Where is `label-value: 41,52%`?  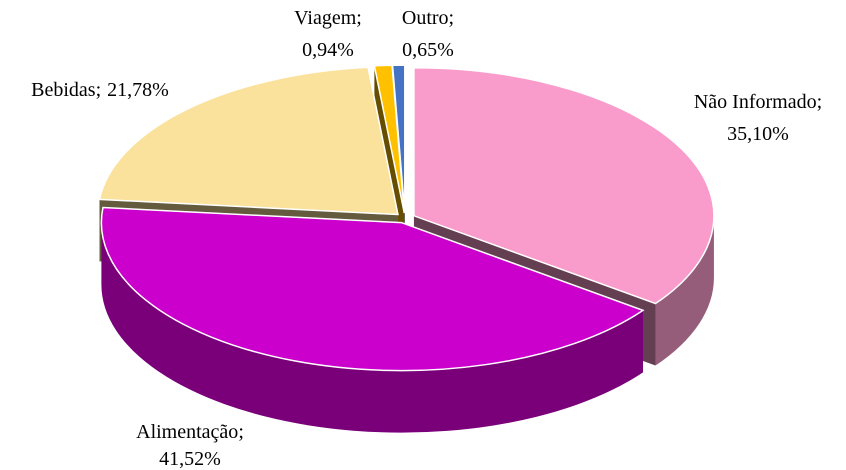
label-value: 41,52% is located at coordinates (190, 459).